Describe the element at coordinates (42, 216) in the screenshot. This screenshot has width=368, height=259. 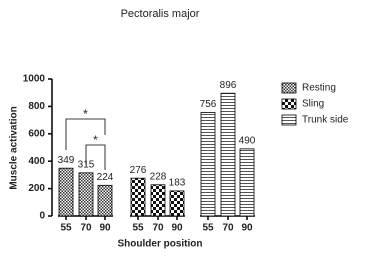
I see `y-tick-label: 0` at that location.